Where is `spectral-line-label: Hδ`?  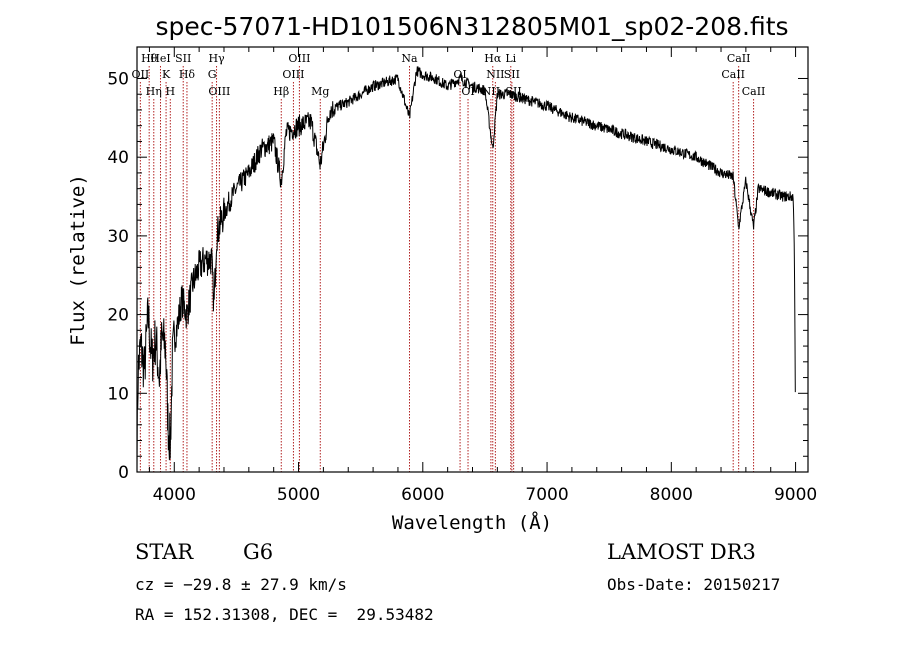
spectral-line-label: Hδ is located at coordinates (187, 74).